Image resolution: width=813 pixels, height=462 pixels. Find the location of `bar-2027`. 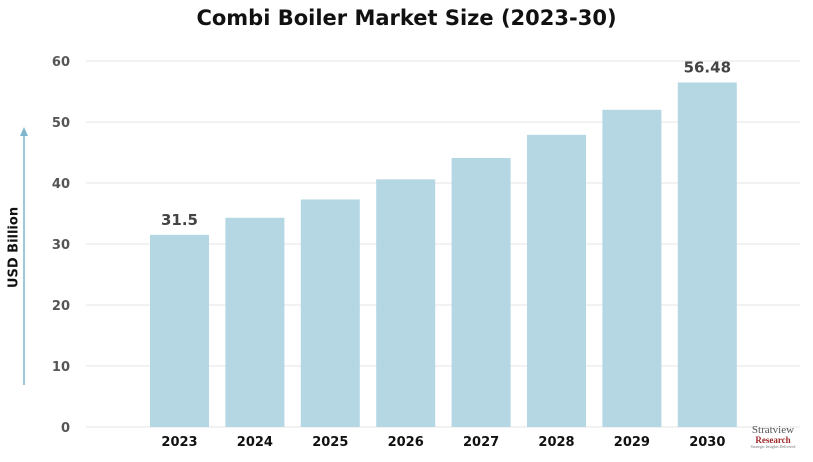

bar-2027 is located at coordinates (481, 292).